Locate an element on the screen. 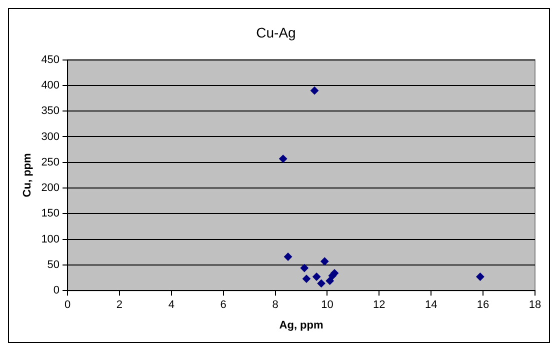 This screenshot has height=349, width=556. x-tick-label: 4 is located at coordinates (171, 305).